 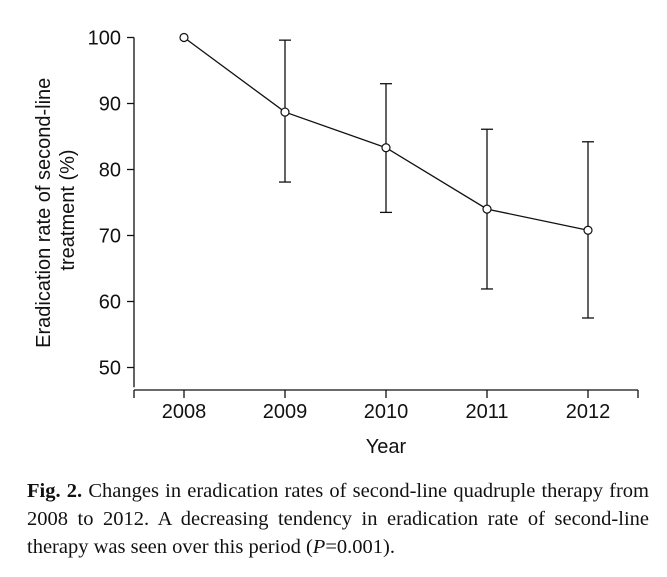 I want to click on x-axis: 2008 2009 2010 2011 2012, so click(x=386, y=406).